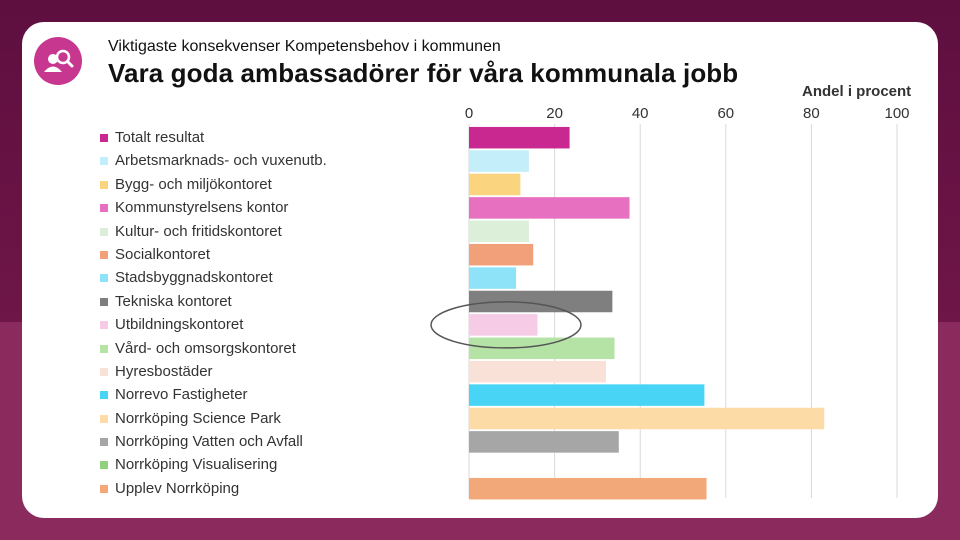  I want to click on legend-label: Upplev Norrköping, so click(177, 488).